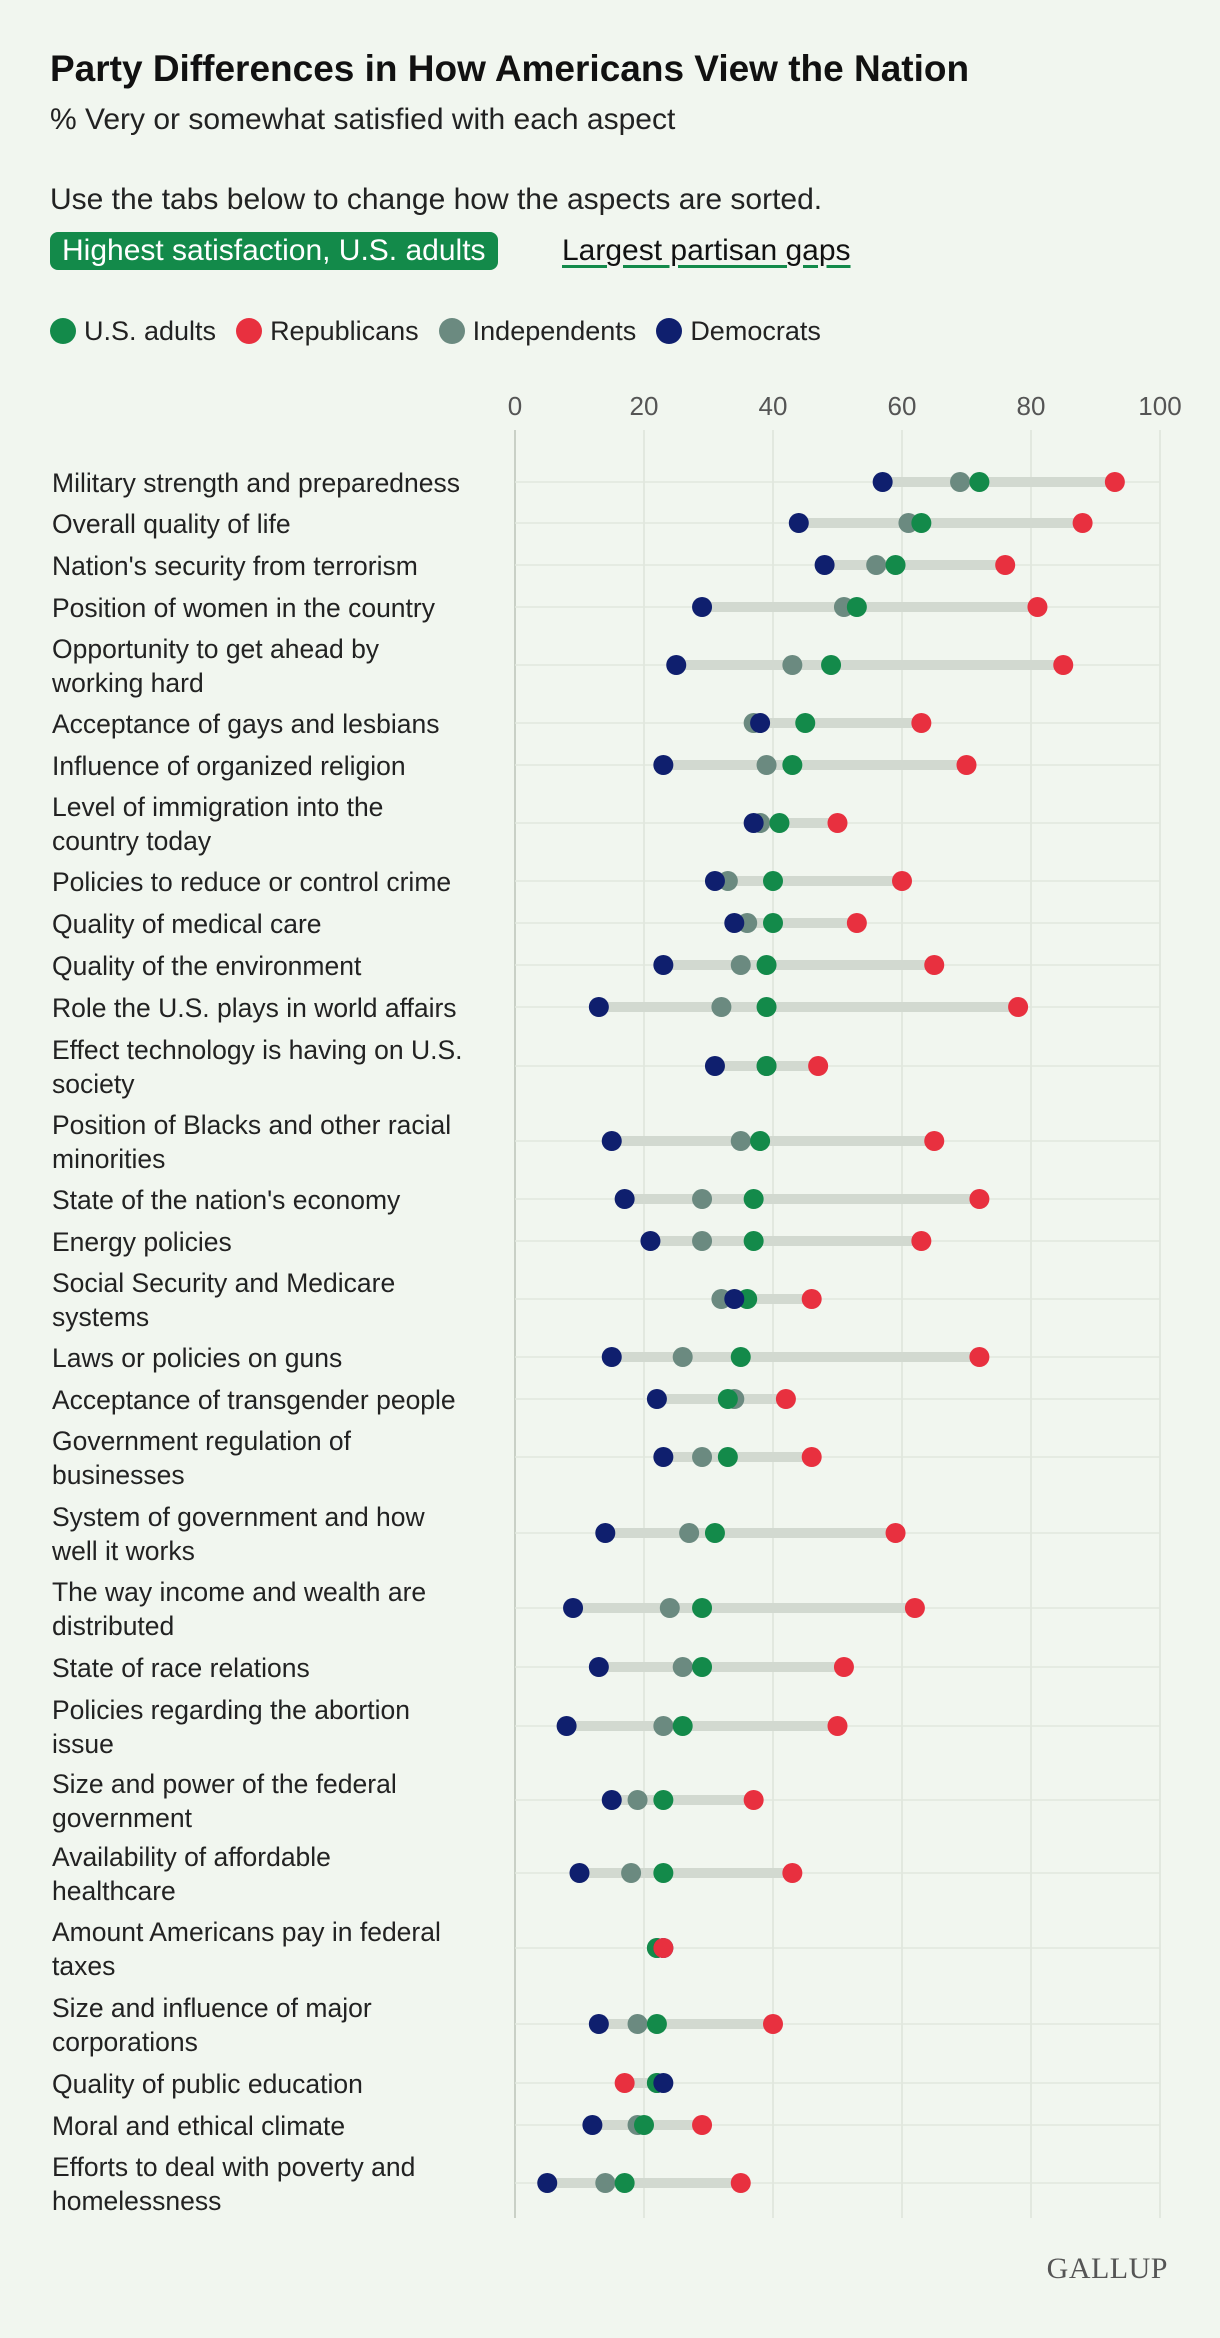 This screenshot has width=1220, height=2338. I want to click on row-label: corporations, so click(125, 2042).